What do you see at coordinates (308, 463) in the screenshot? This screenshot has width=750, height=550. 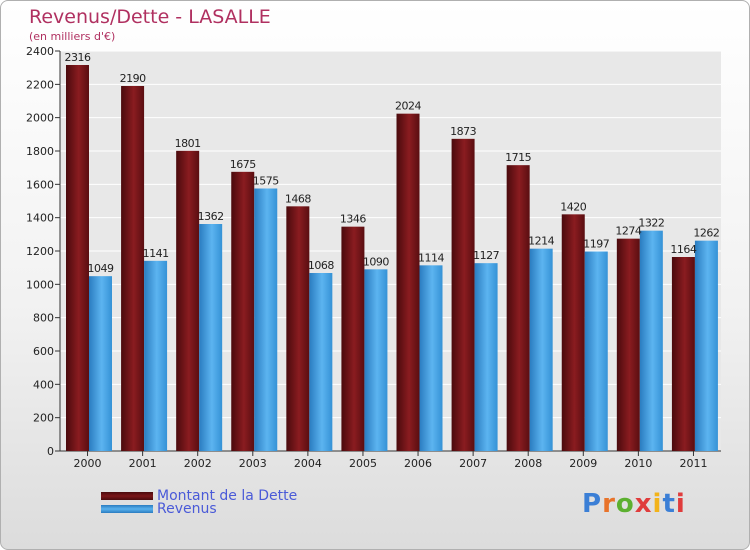 I see `x-tick-label: 2004` at bounding box center [308, 463].